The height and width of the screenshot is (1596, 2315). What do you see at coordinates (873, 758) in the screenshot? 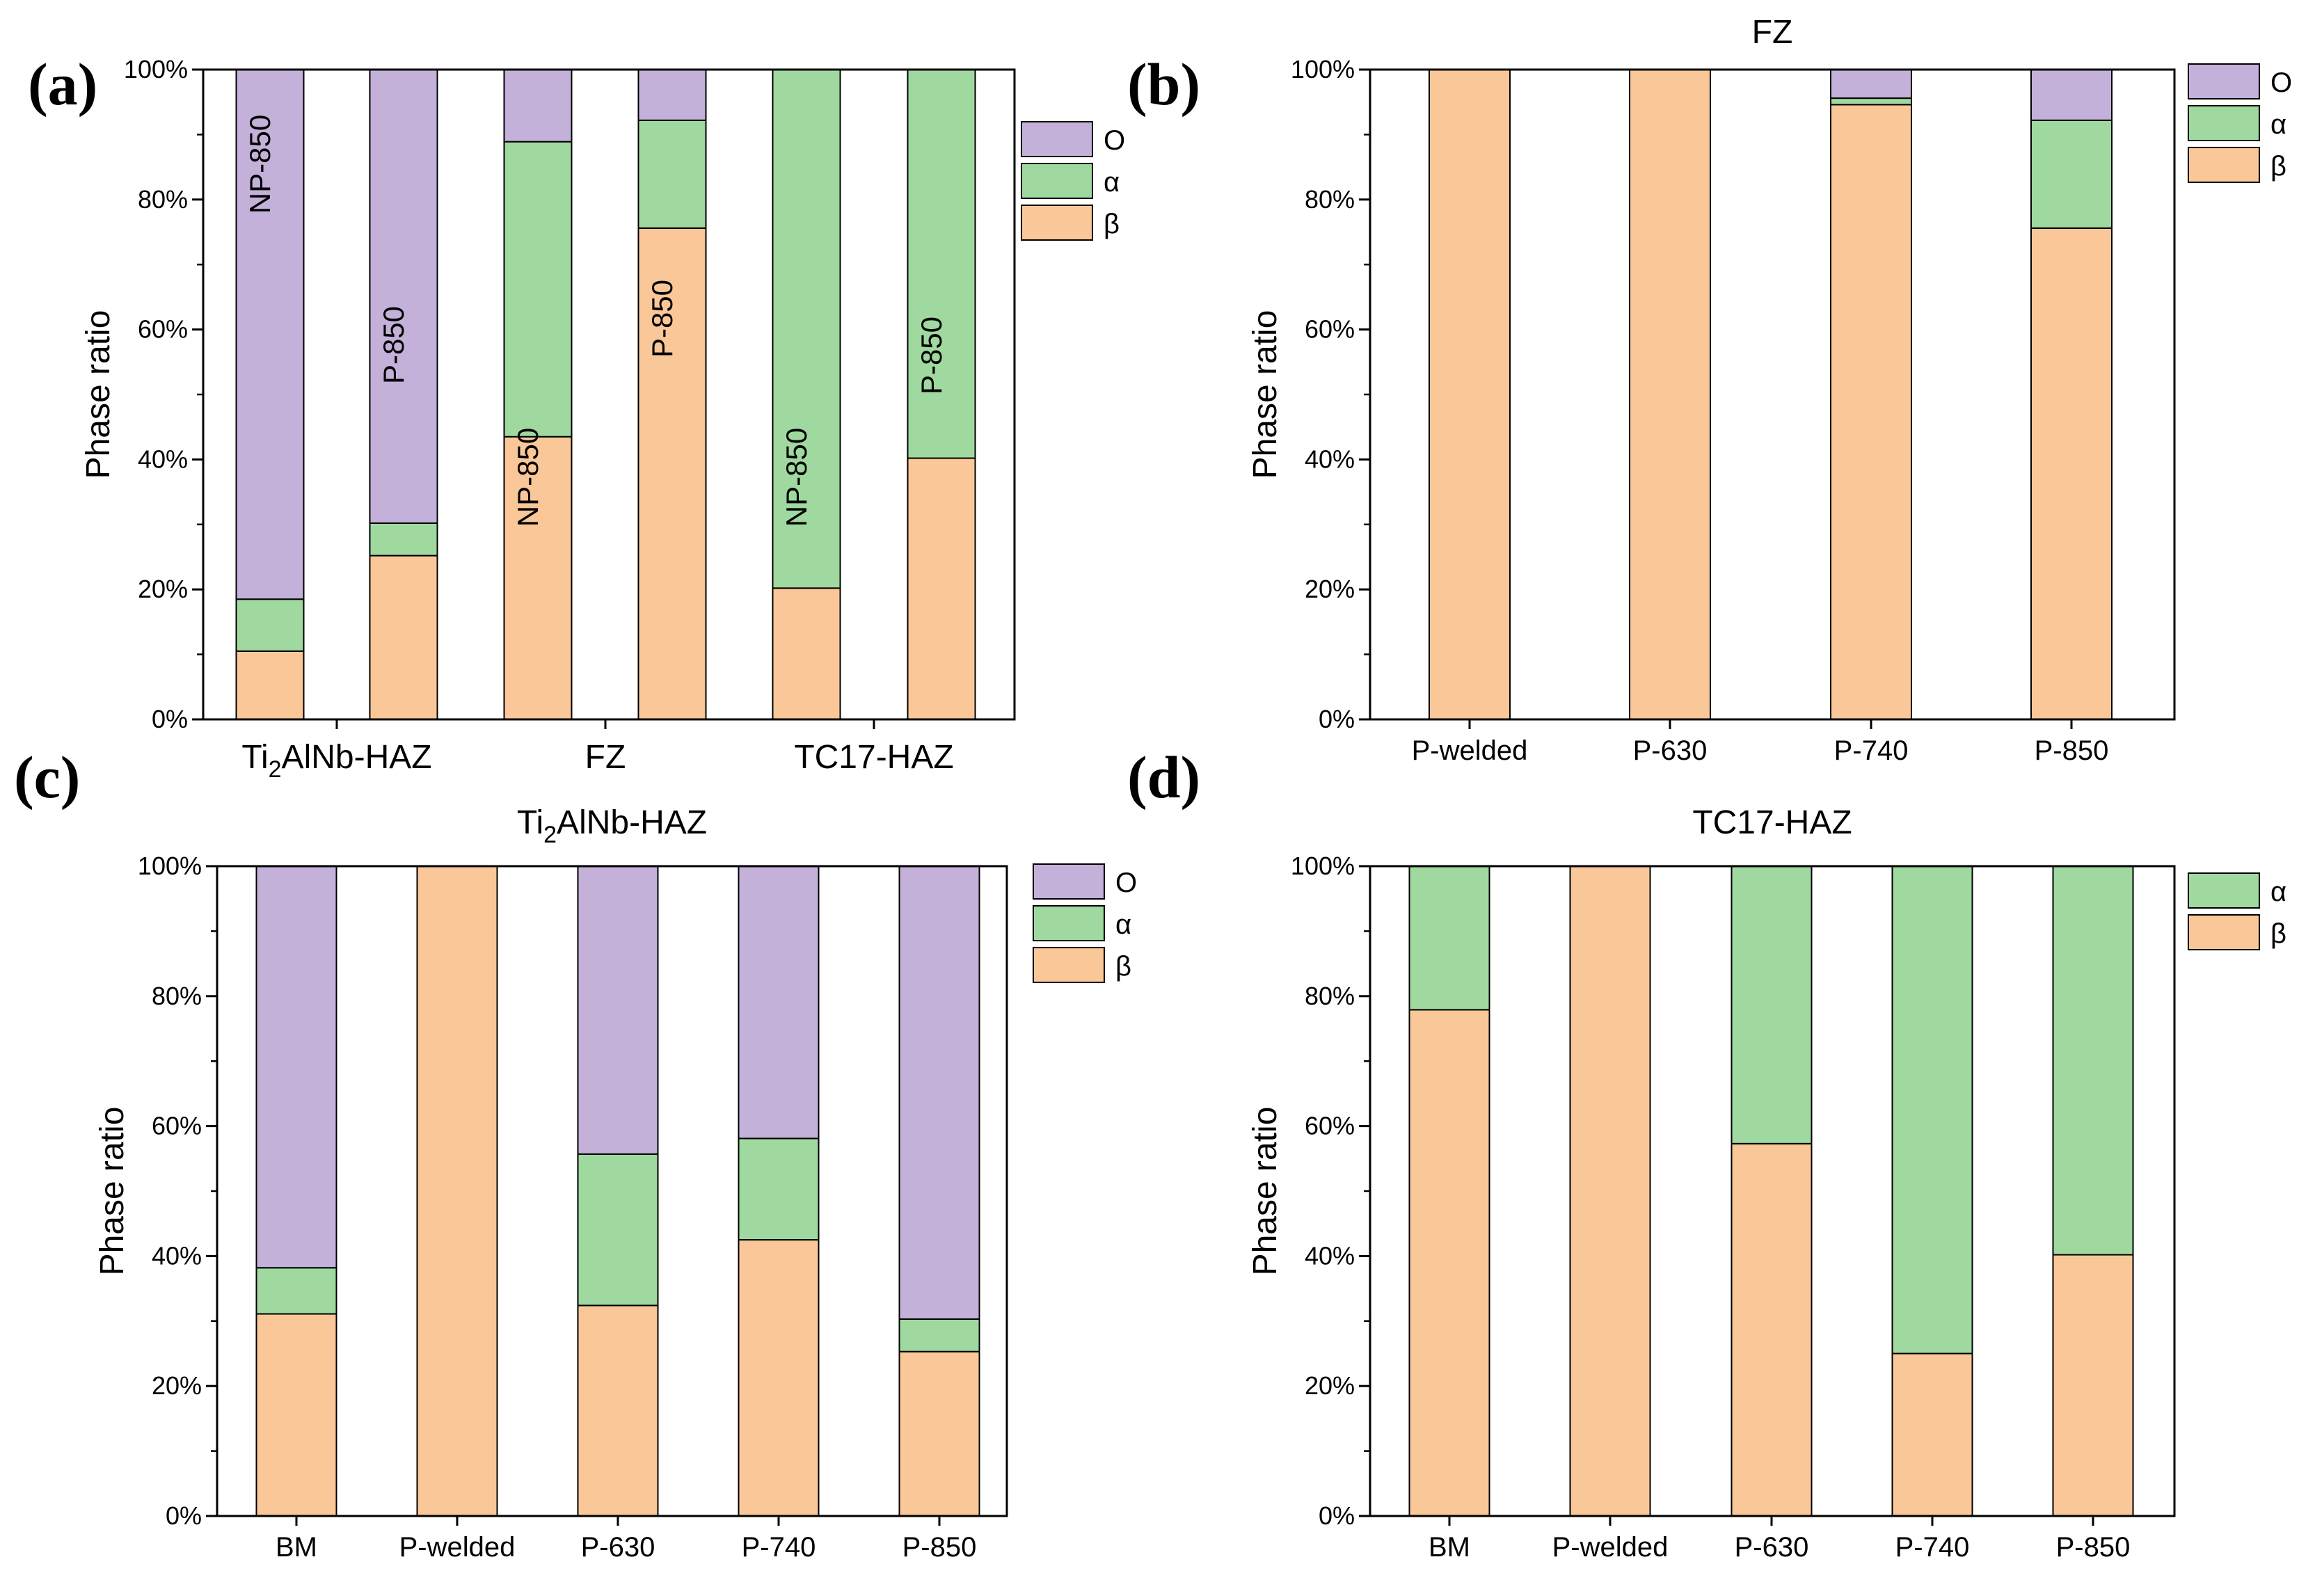
I see `x-group-label: TC17-HAZ` at bounding box center [873, 758].